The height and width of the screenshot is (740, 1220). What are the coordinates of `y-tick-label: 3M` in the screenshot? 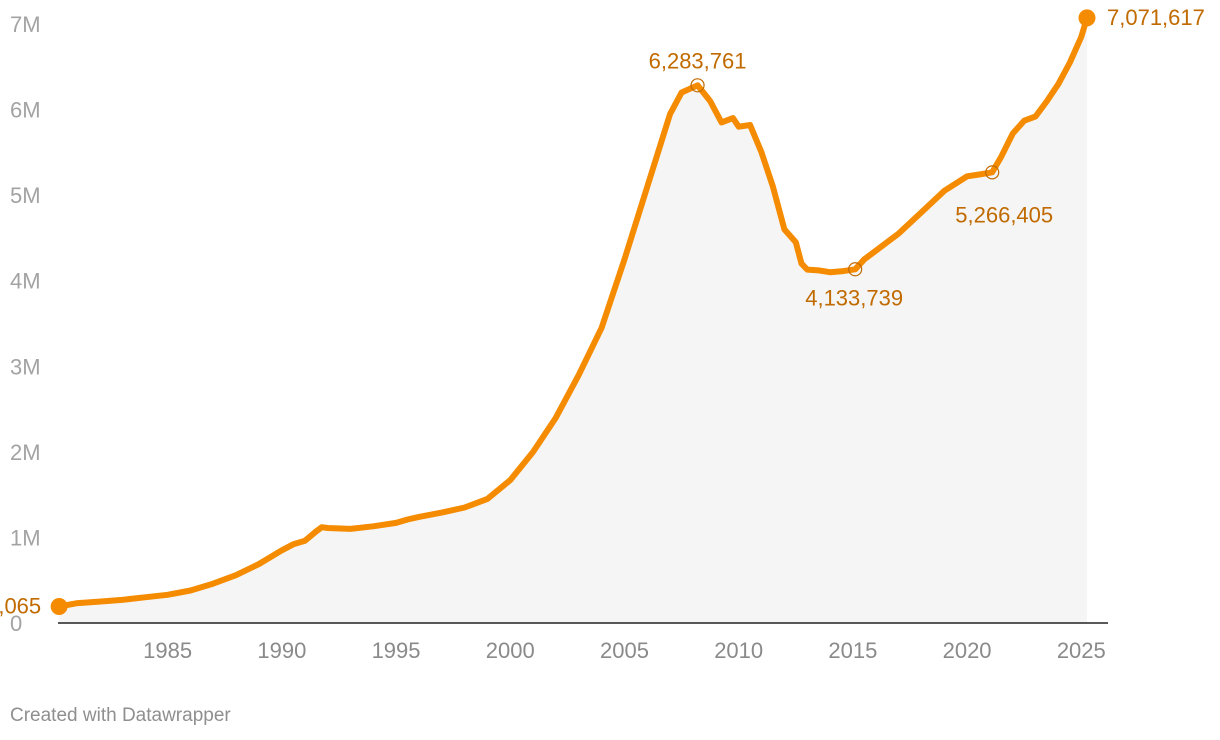 It's located at (25, 366).